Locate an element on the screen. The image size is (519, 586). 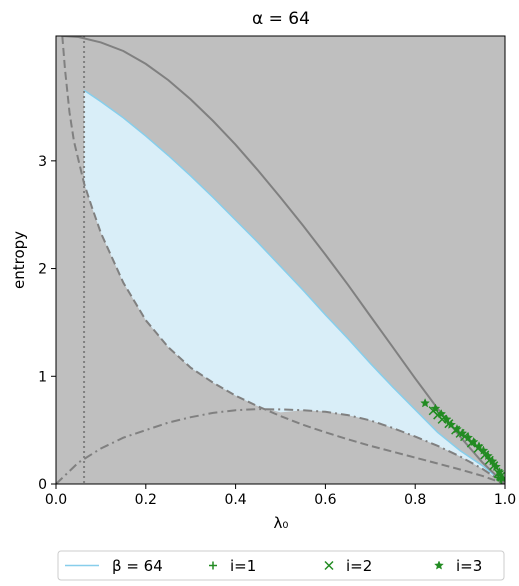
legend-item: i=1 is located at coordinates (232, 566).